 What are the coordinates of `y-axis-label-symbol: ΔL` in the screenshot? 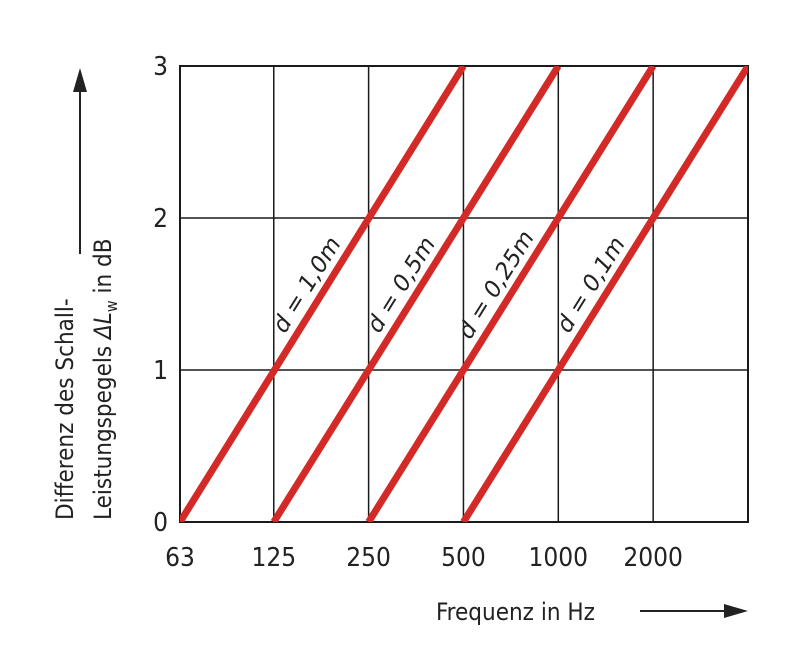 It's located at (103, 326).